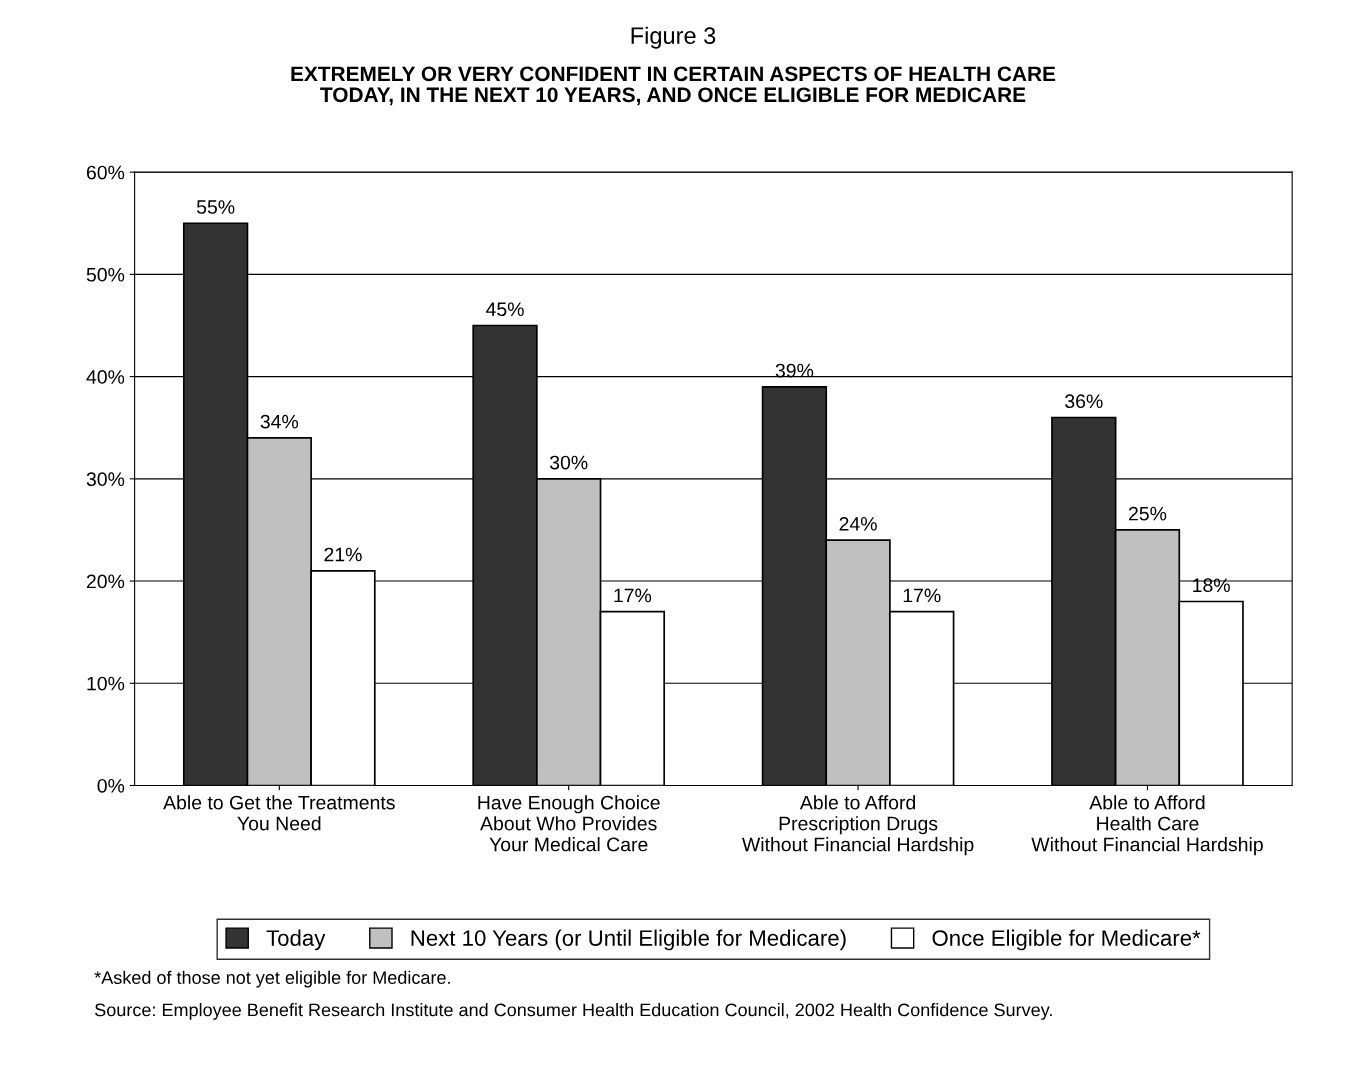 Image resolution: width=1346 pixels, height=1076 pixels. I want to click on source-note: Source: Employee Benefit Research Institute and Consumer Health Education Council, 2002 Health Confidence Survey., so click(573, 1011).